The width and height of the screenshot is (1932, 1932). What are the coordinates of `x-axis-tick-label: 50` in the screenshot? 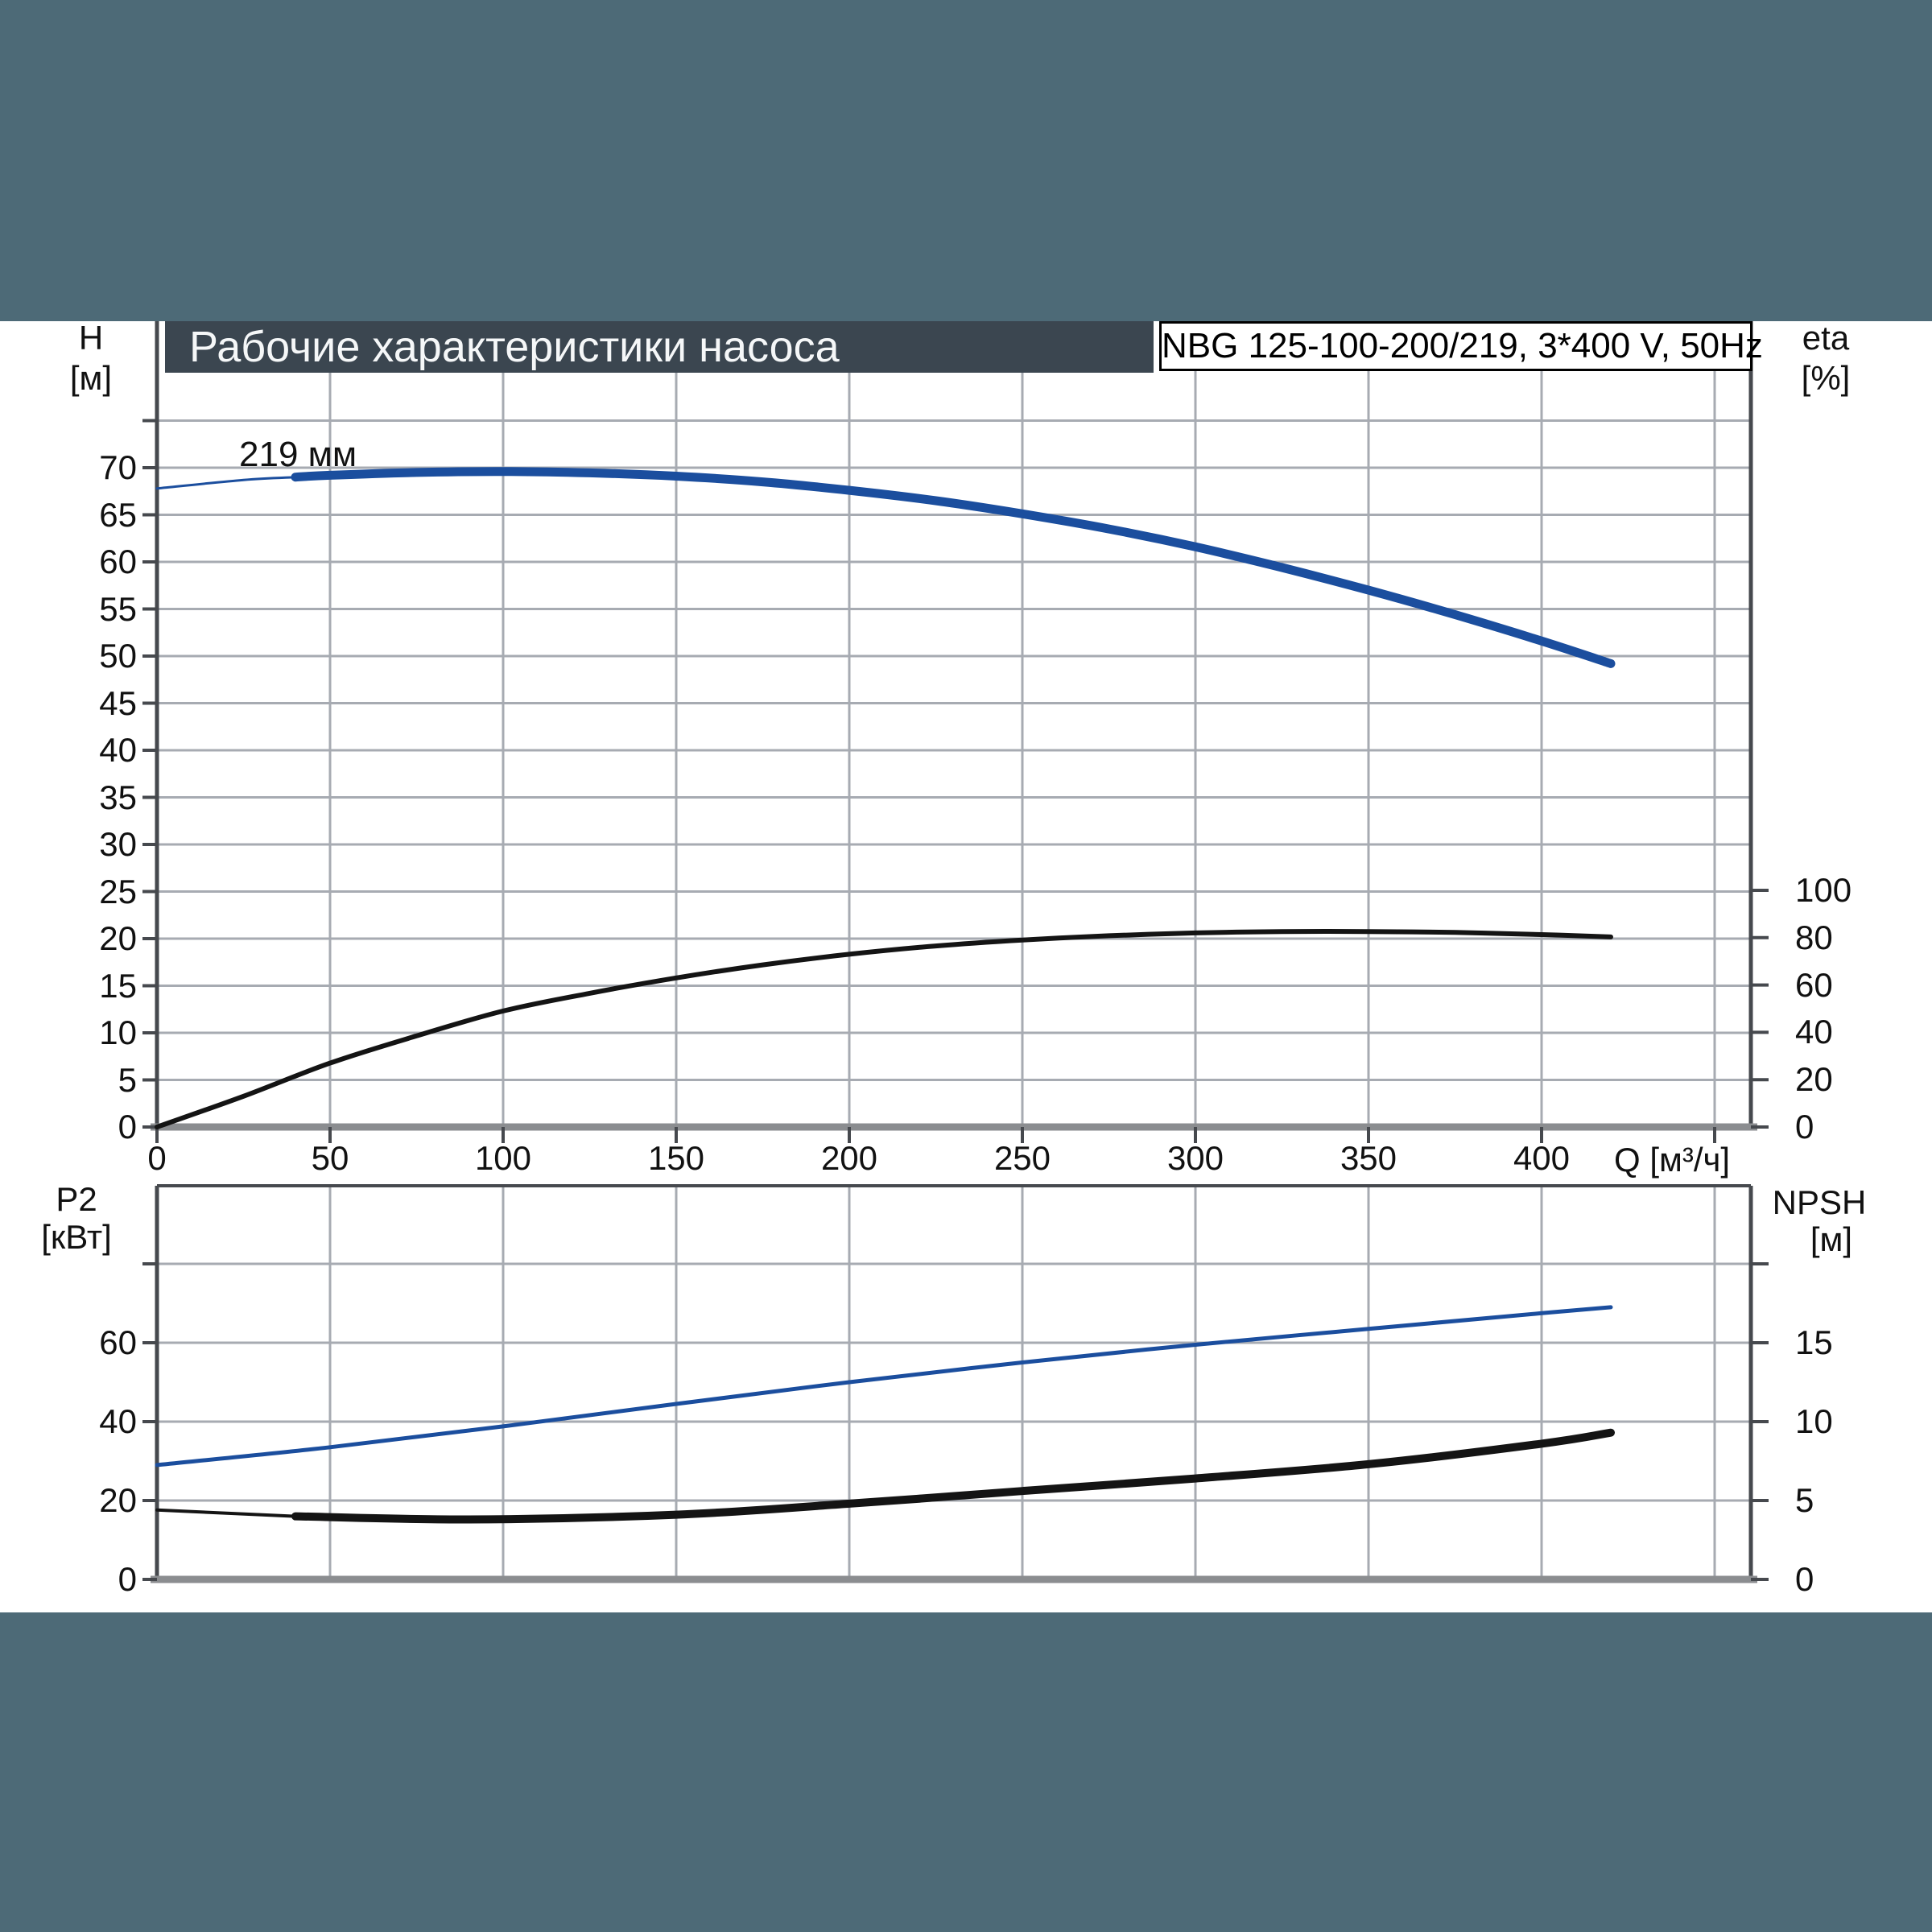 It's located at (330, 1158).